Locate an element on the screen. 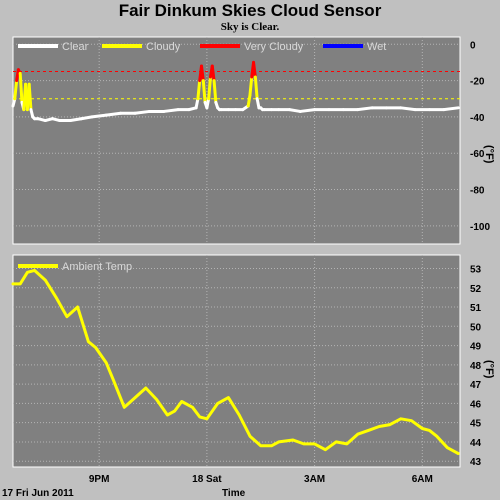  x-tick-label: 6AM is located at coordinates (422, 479).